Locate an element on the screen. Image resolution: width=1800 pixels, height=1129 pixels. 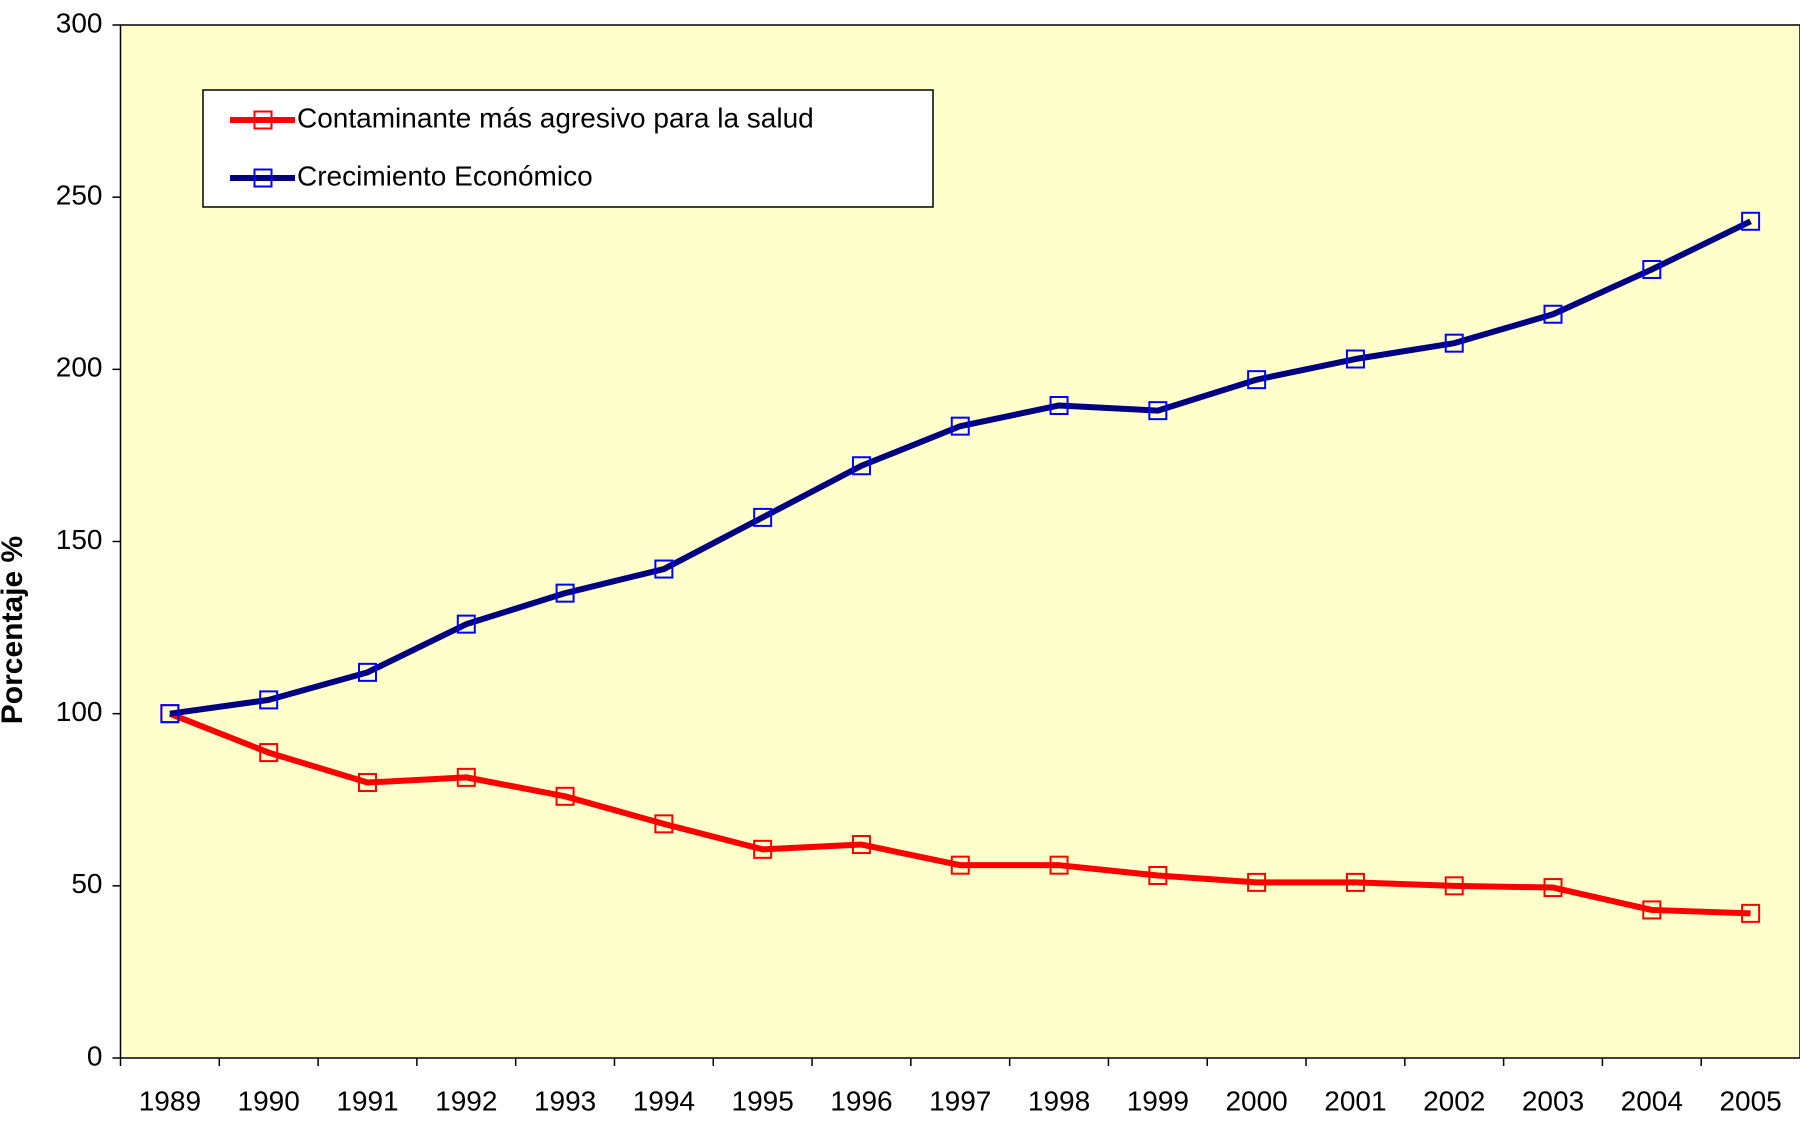
x-tick-label: 2002 is located at coordinates (1454, 1100).